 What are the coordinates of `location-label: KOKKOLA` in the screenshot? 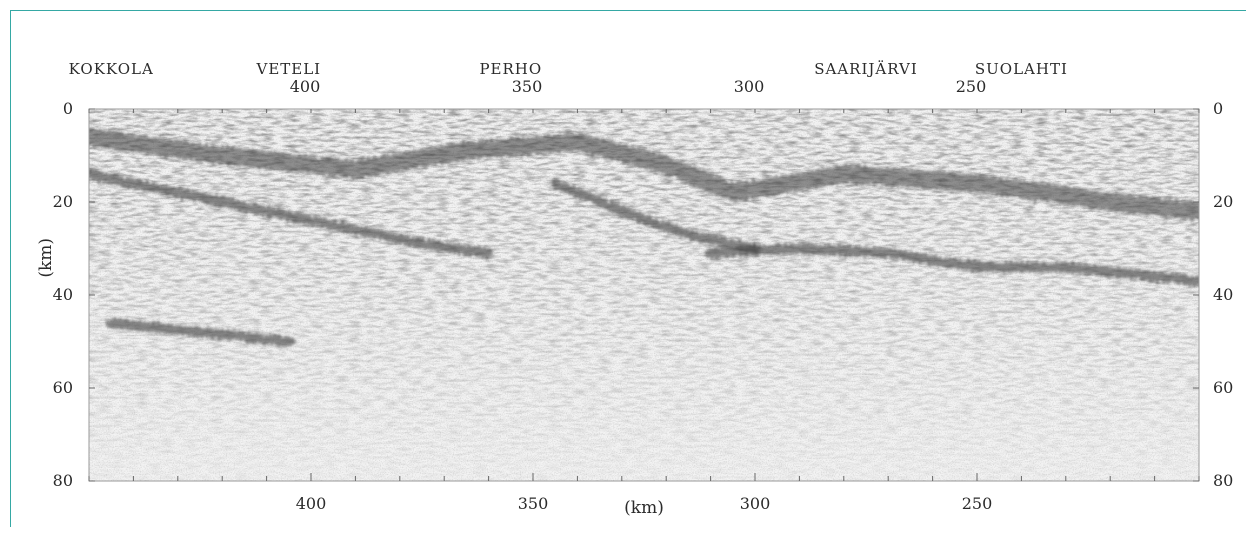 It's located at (111, 69).